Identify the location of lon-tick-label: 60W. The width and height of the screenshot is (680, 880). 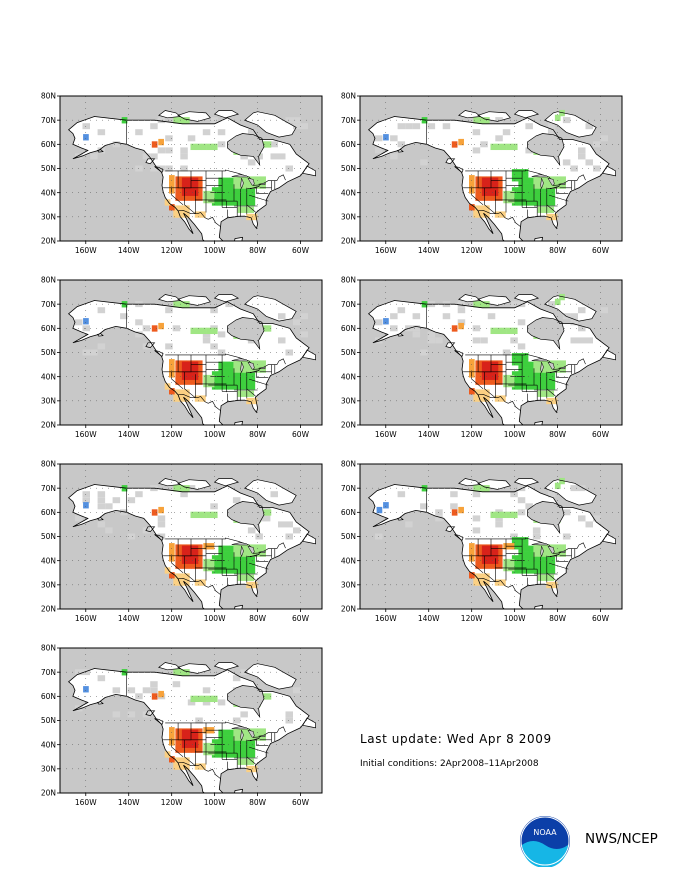
(601, 618).